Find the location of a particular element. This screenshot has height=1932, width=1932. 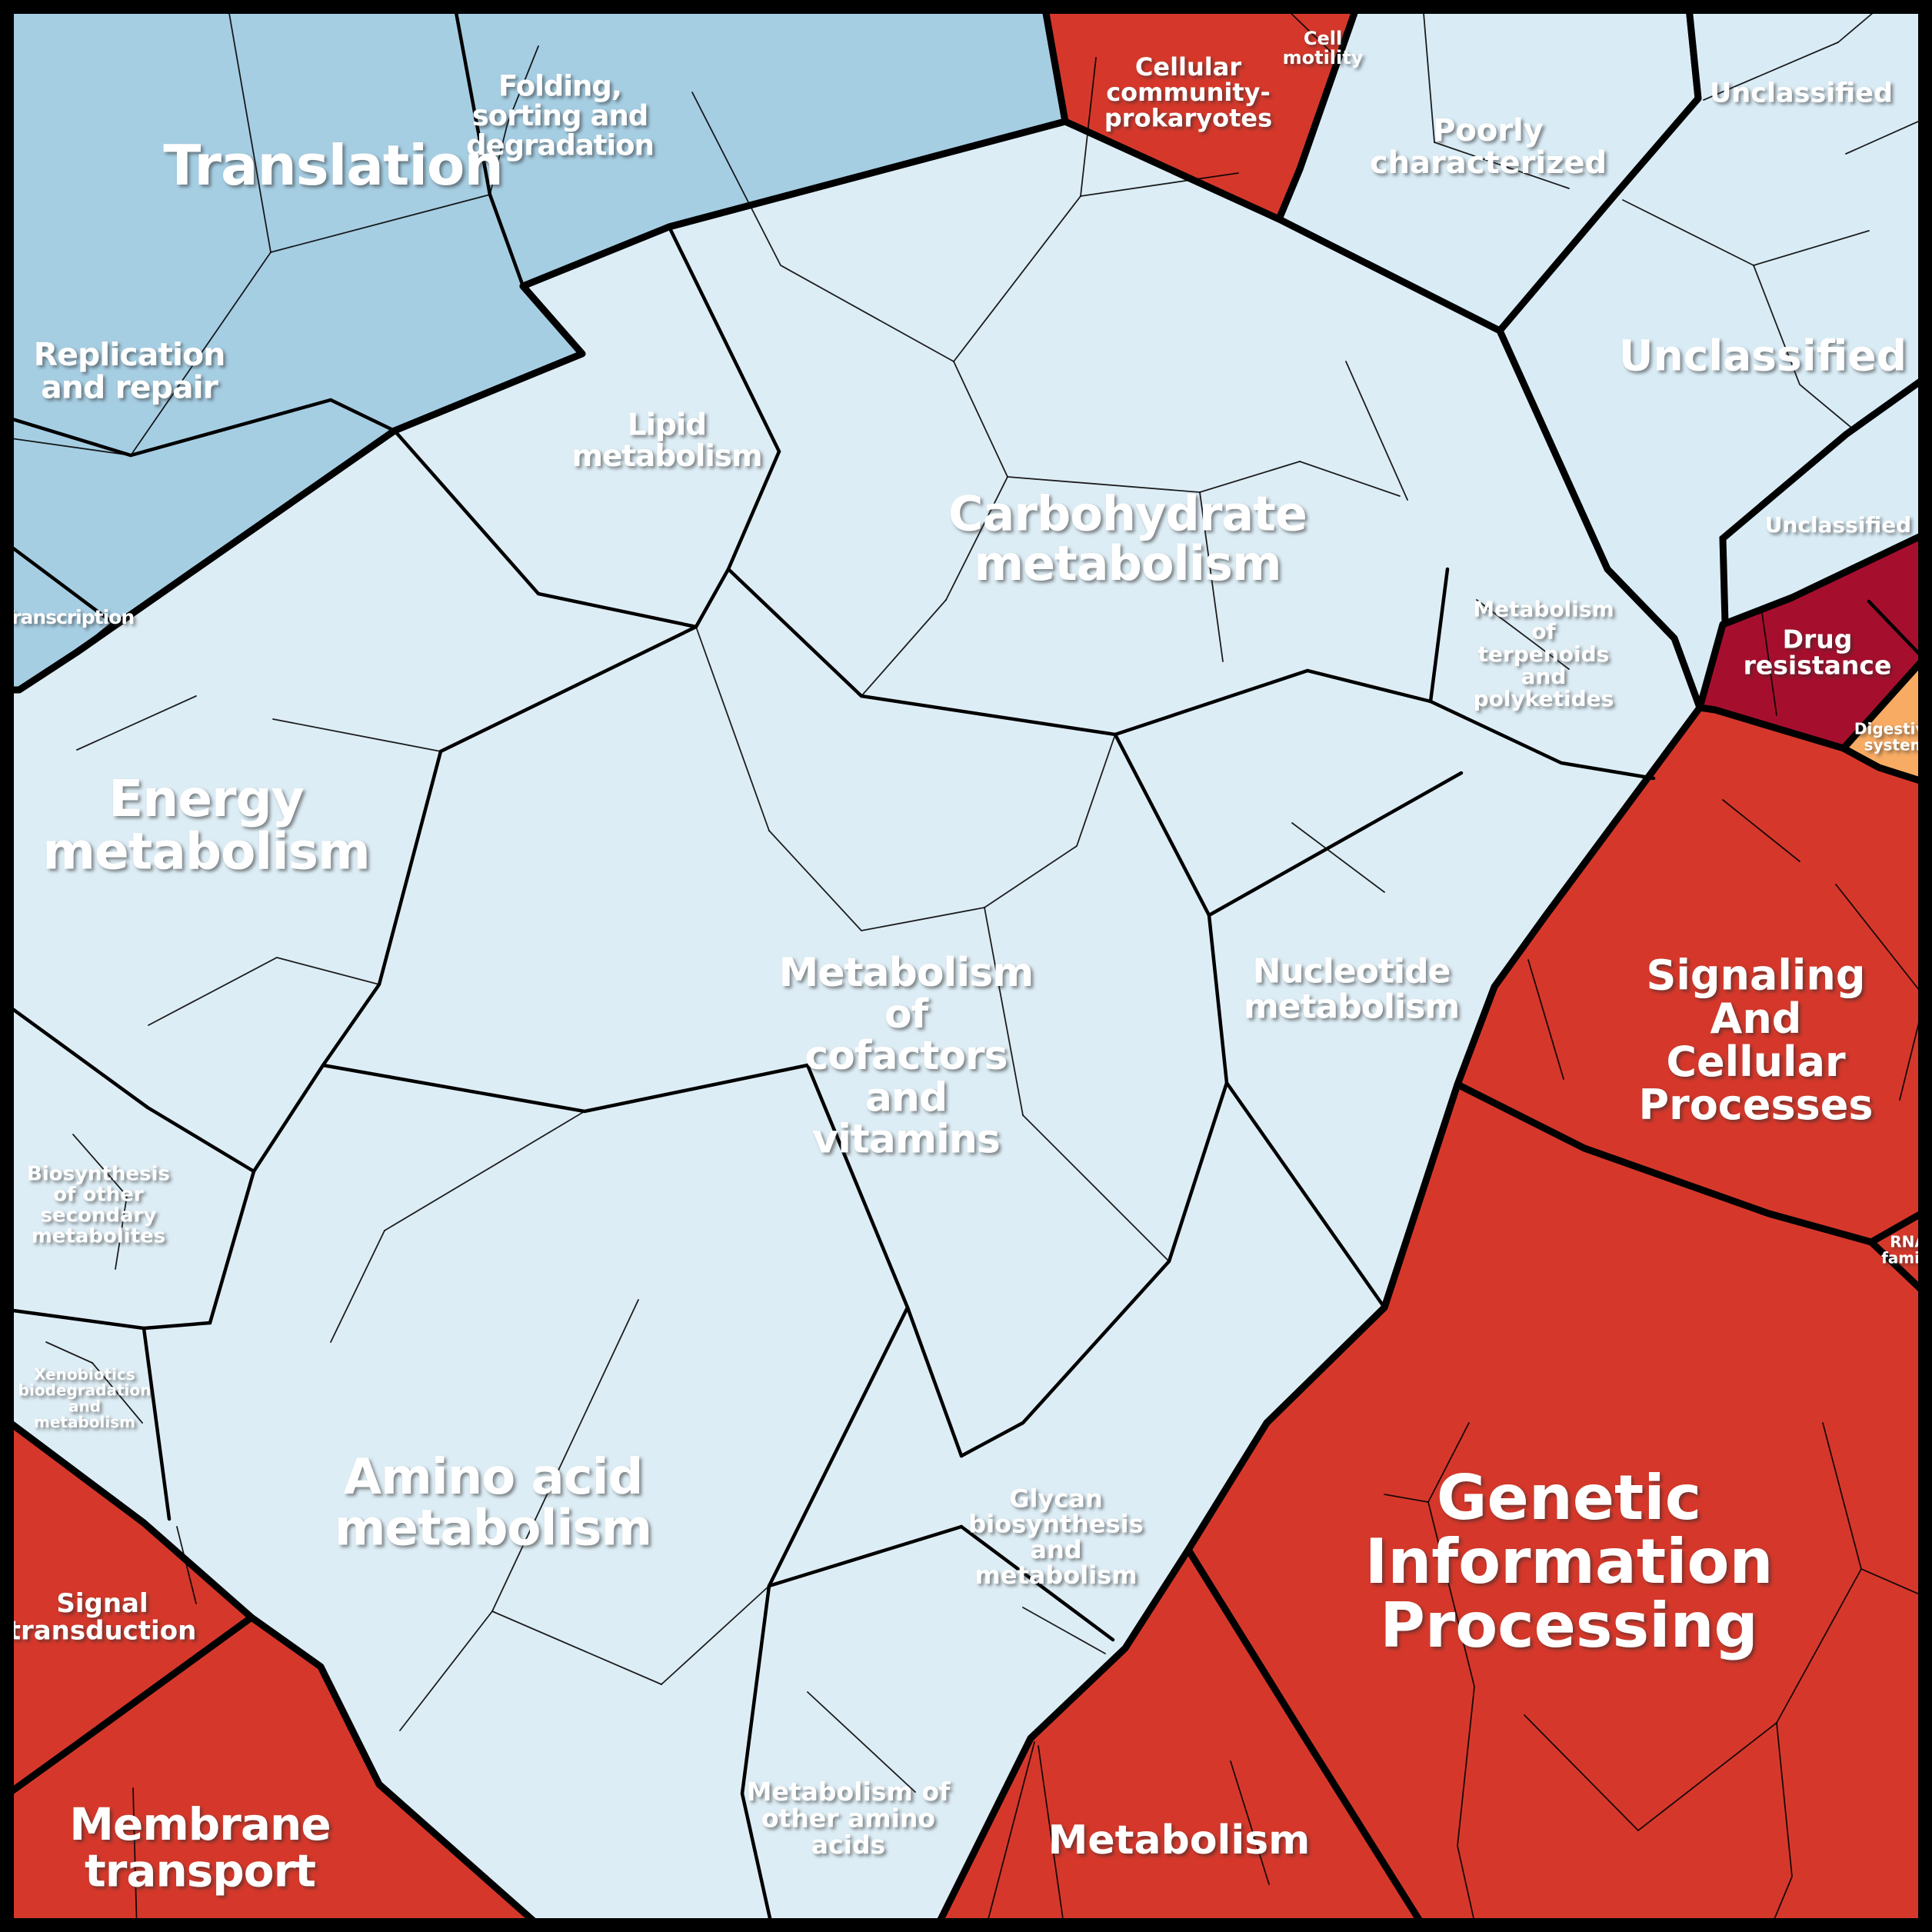

label-glycan: Glycan biosynthesis and metabolism is located at coordinates (1055, 1537).